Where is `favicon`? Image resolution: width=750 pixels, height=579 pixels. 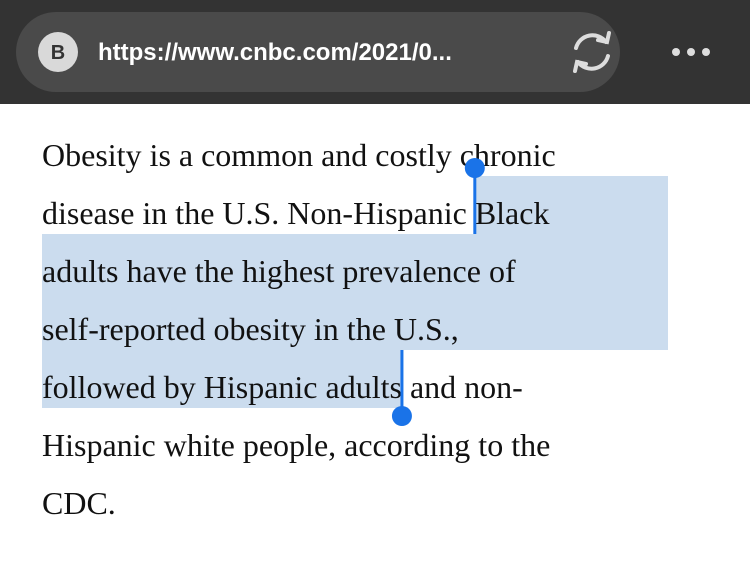
favicon is located at coordinates (58, 52).